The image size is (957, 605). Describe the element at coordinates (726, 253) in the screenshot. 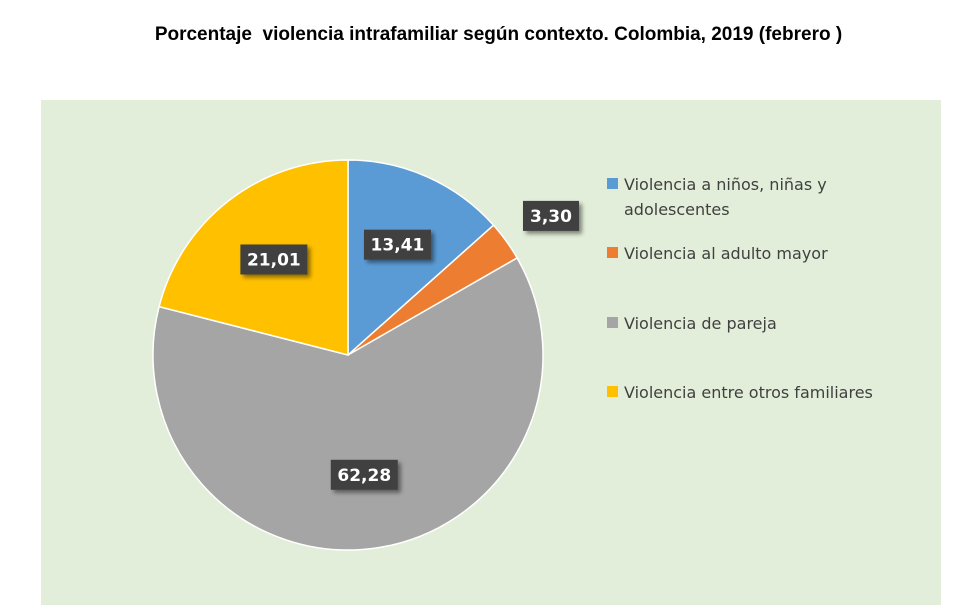

I see `legend-label: Violencia al adulto mayor` at that location.